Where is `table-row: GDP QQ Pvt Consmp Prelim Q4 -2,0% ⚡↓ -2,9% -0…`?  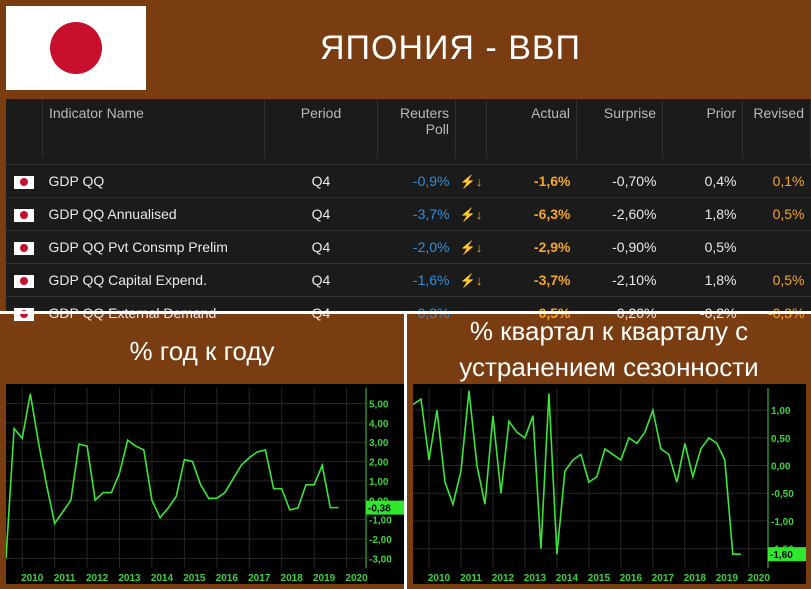
table-row: GDP QQ Pvt Consmp Prelim Q4 -2,0% ⚡↓ -2,9% -0… is located at coordinates (408, 247).